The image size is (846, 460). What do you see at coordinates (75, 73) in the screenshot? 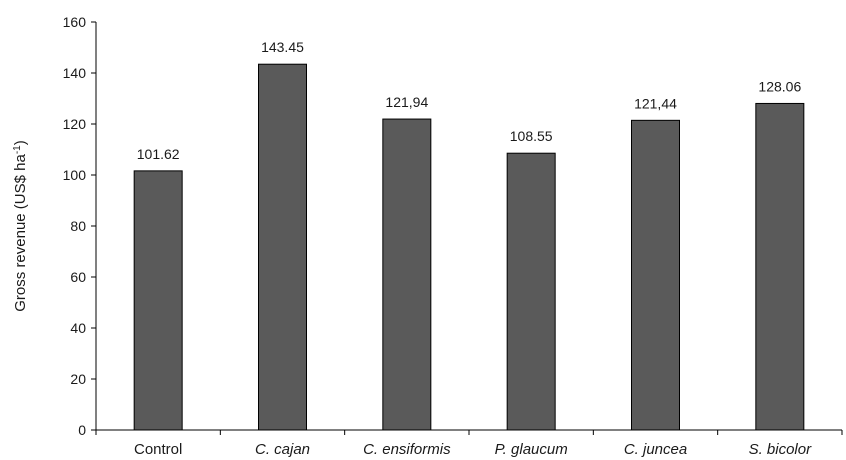
I see `y-tick-label: 140` at bounding box center [75, 73].